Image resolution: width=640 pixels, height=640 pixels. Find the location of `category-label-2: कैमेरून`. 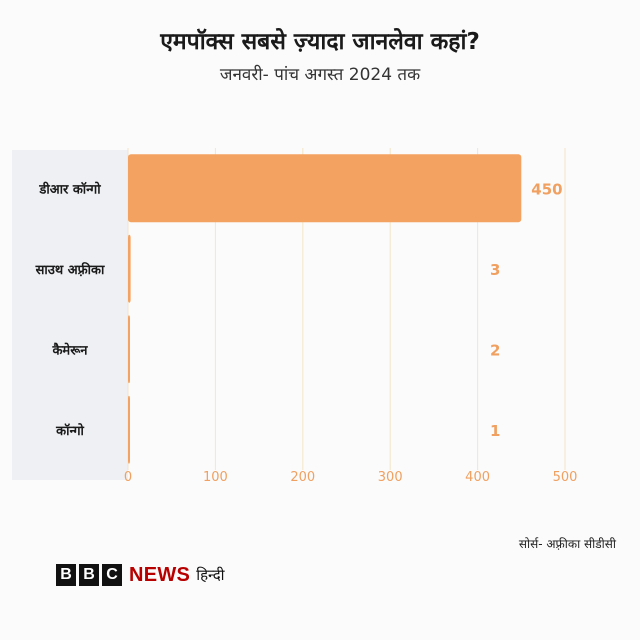

category-label-2: कैमेरून is located at coordinates (69, 350).